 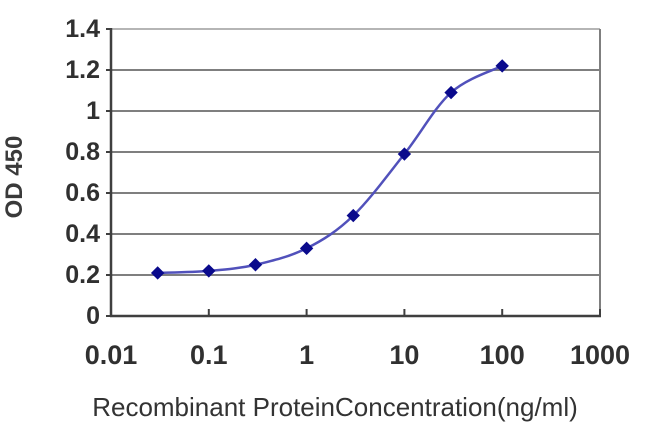 I want to click on y-tick-label: 0.4, so click(x=82, y=234).